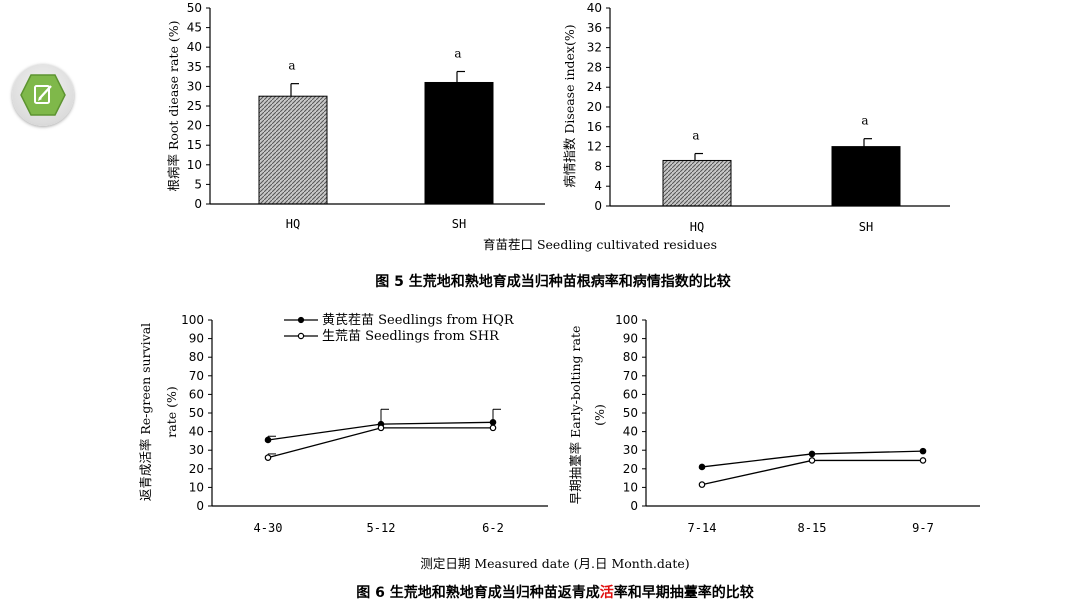 This screenshot has height=608, width=1080. What do you see at coordinates (600, 244) in the screenshot?
I see `fig5-shared-xlabel: 育苗茬口 Seedling cultivated residues` at bounding box center [600, 244].